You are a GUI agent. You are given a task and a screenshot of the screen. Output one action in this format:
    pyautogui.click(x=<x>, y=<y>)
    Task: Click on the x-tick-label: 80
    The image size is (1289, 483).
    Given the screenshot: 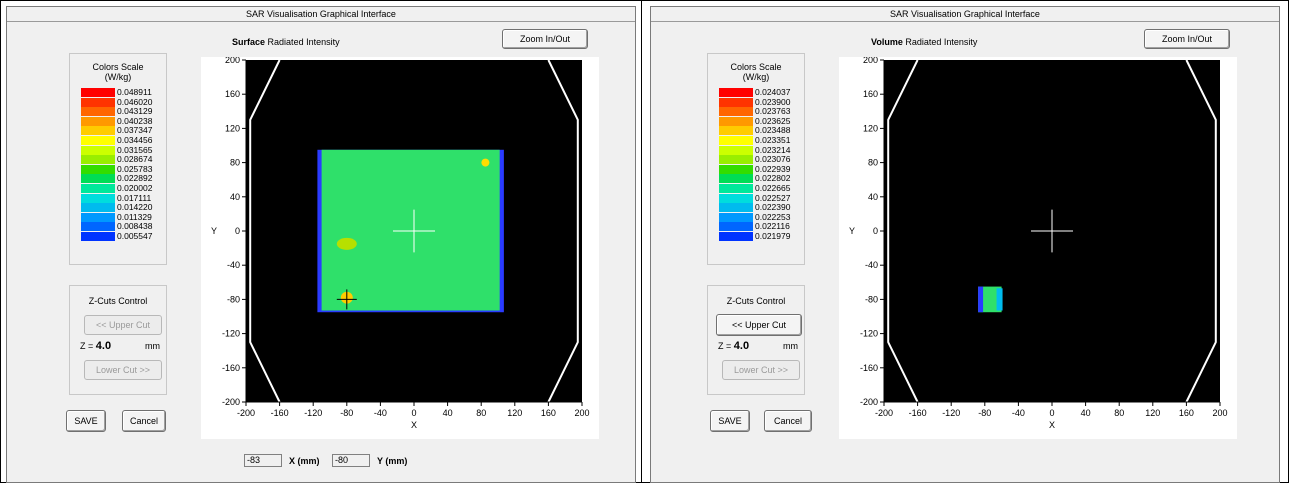 What is the action you would take?
    pyautogui.click(x=1119, y=413)
    